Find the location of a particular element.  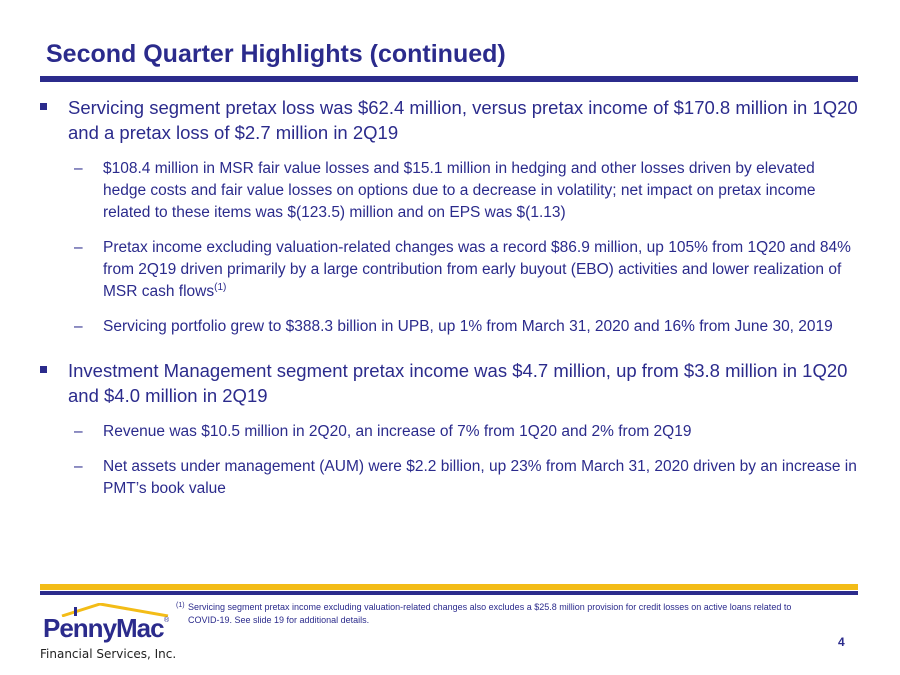

footnote-reference: (1) is located at coordinates (220, 287).